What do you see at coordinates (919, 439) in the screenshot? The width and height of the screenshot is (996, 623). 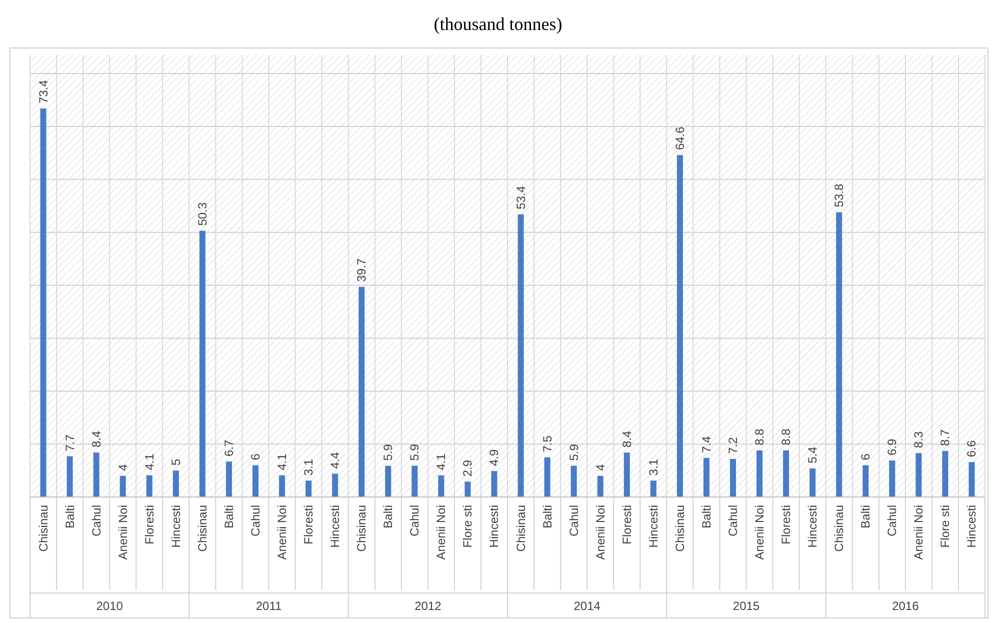 I see `data-label: 8.3` at bounding box center [919, 439].